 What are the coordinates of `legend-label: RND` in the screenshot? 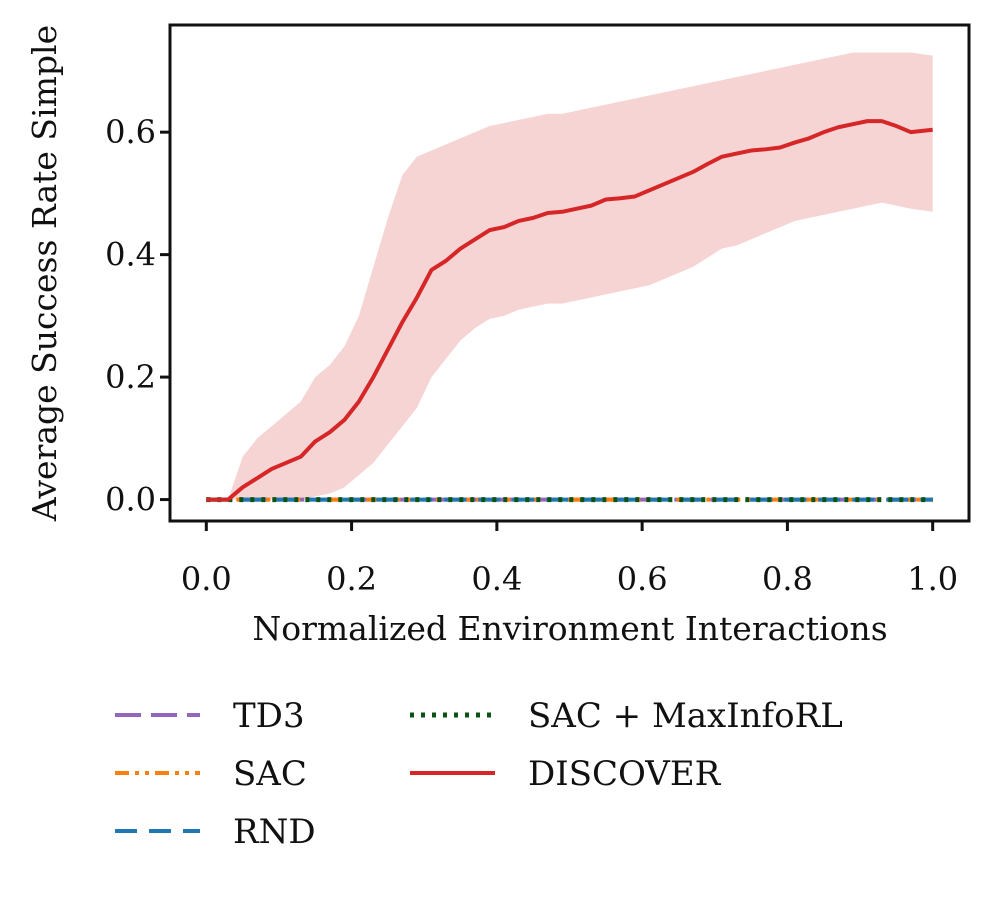 It's located at (274, 832).